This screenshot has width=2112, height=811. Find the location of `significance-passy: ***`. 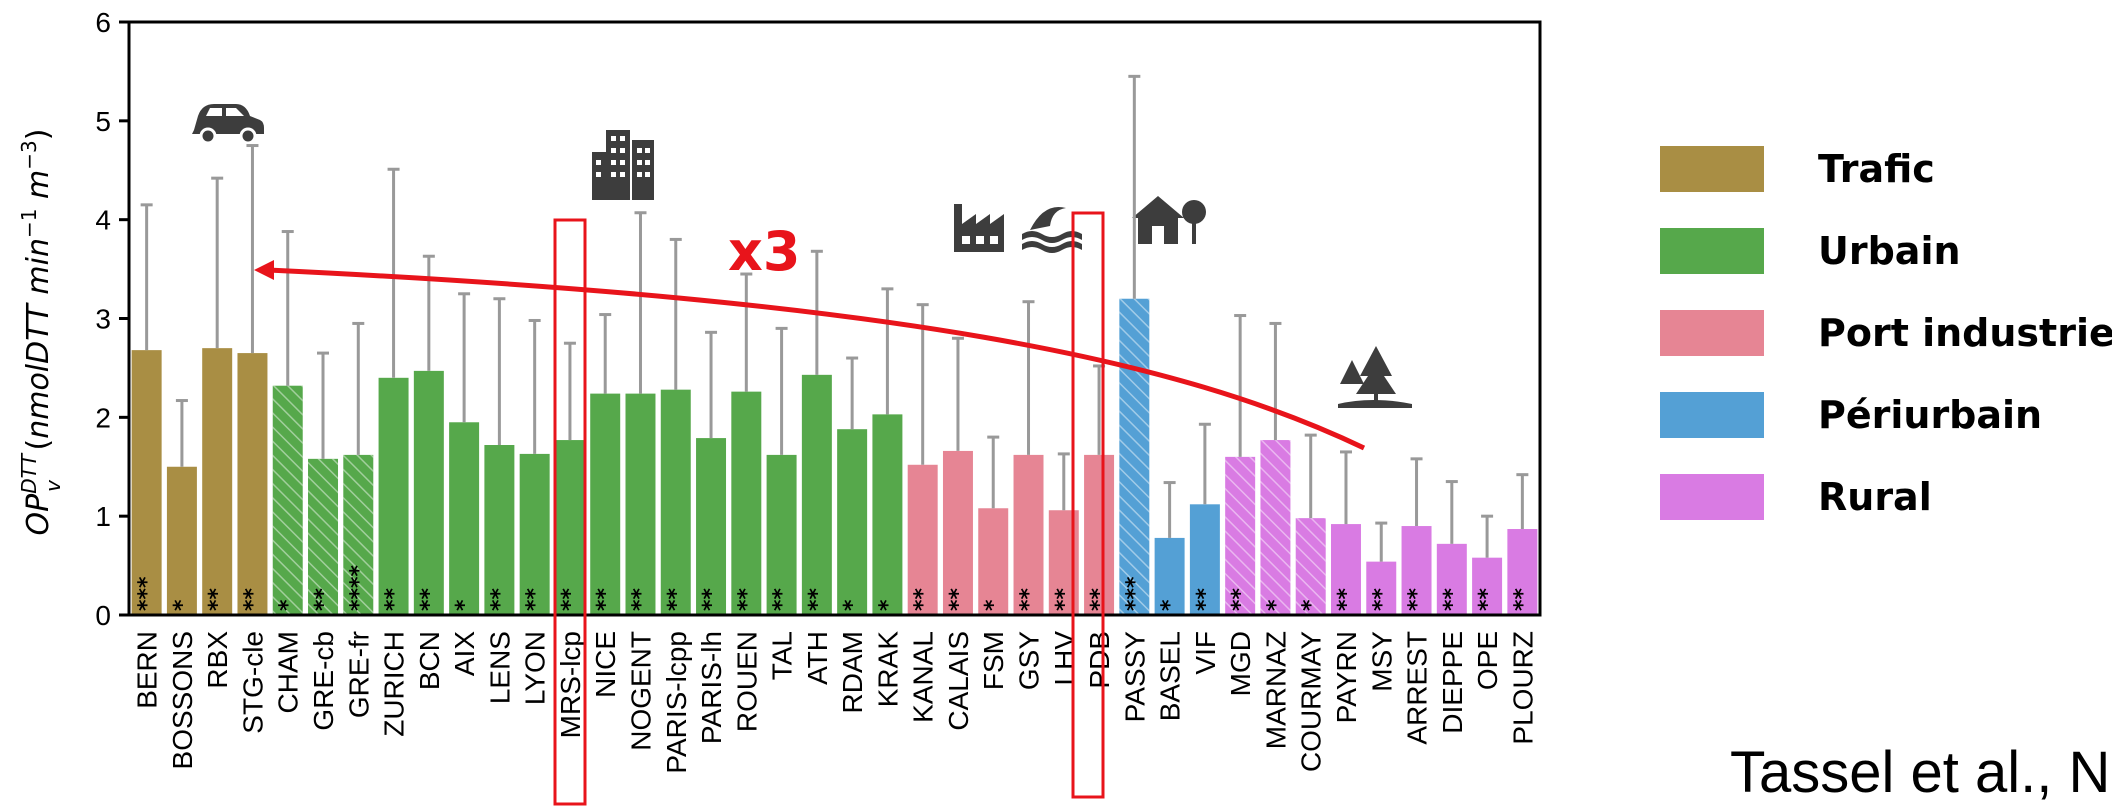

significance-passy: *** is located at coordinates (1134, 593).